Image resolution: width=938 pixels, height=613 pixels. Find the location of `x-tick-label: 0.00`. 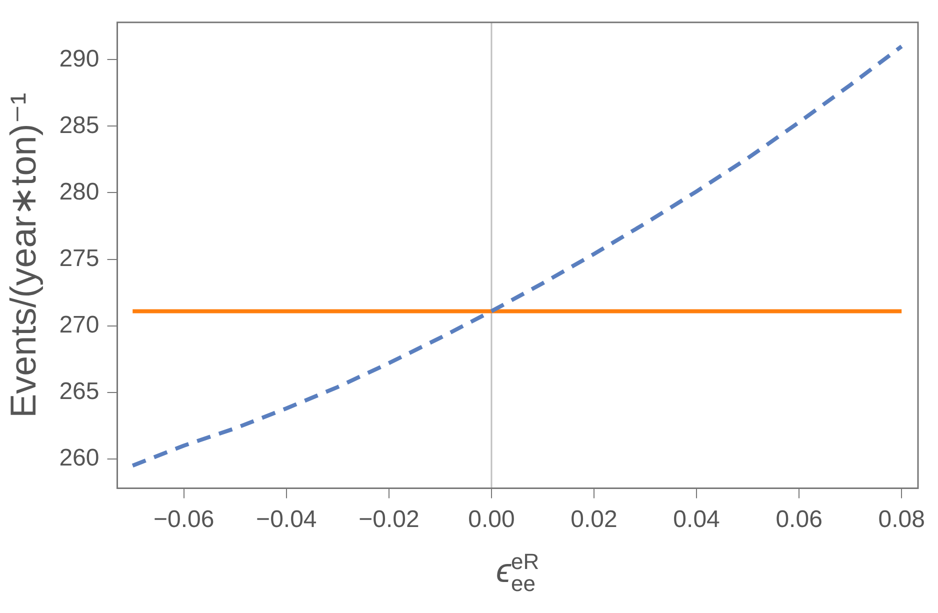

x-tick-label: 0.00 is located at coordinates (491, 520).